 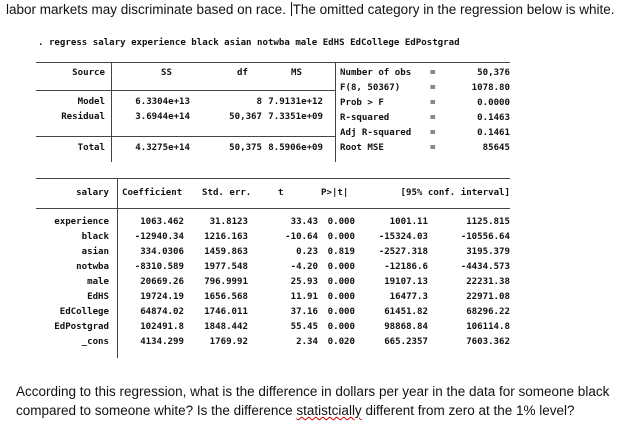 What do you see at coordinates (329, 410) in the screenshot?
I see `misspelled-word: statistcially` at bounding box center [329, 410].